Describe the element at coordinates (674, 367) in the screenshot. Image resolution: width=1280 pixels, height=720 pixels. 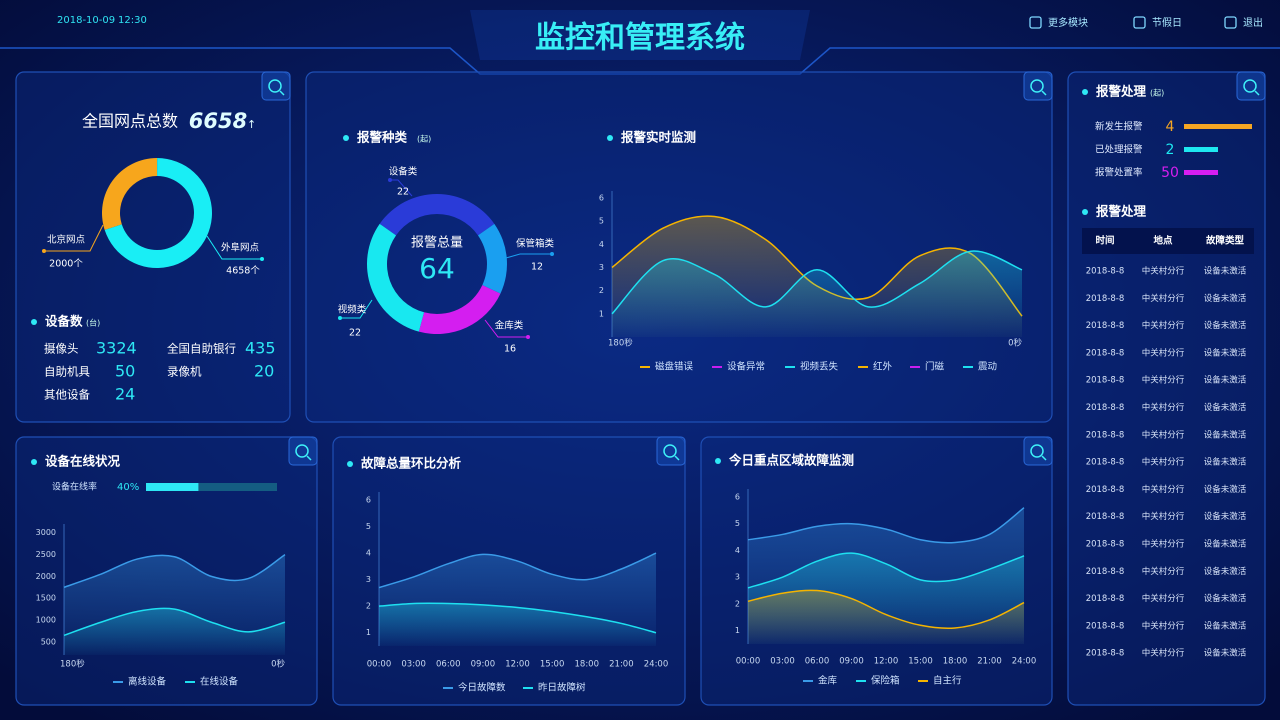
I see `legend-label: 磁盘错误` at that location.